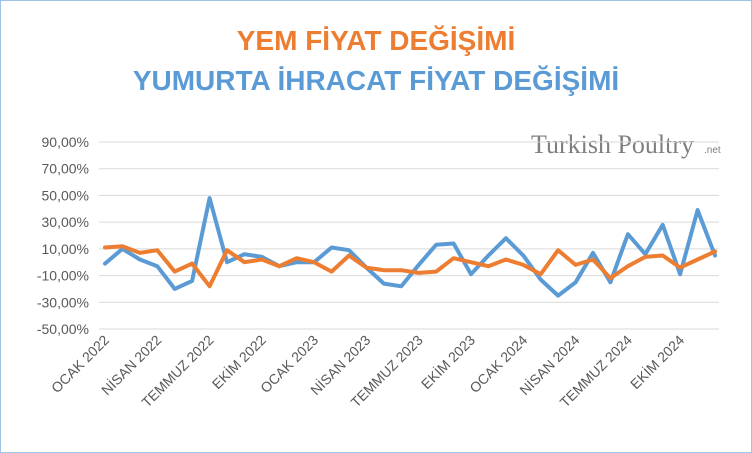 The width and height of the screenshot is (752, 453). Describe the element at coordinates (65, 249) in the screenshot. I see `y-tick-label: 10,00%` at that location.